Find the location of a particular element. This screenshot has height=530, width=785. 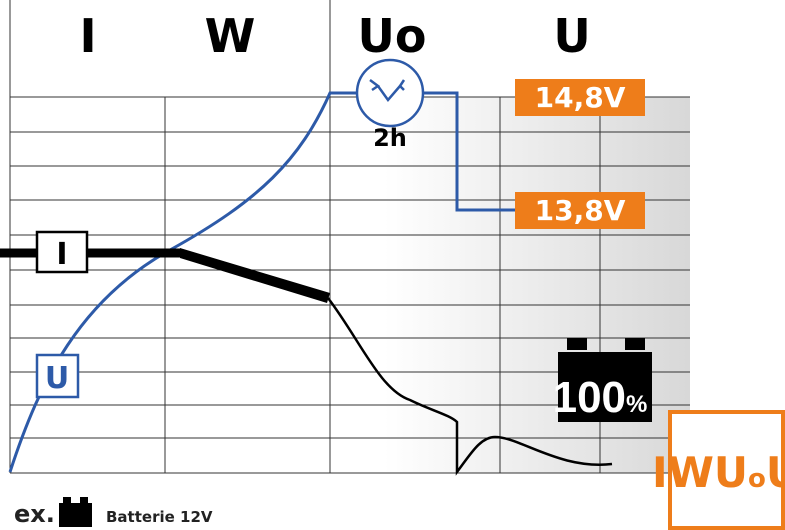

voltage-value: 13,8V is located at coordinates (580, 210).